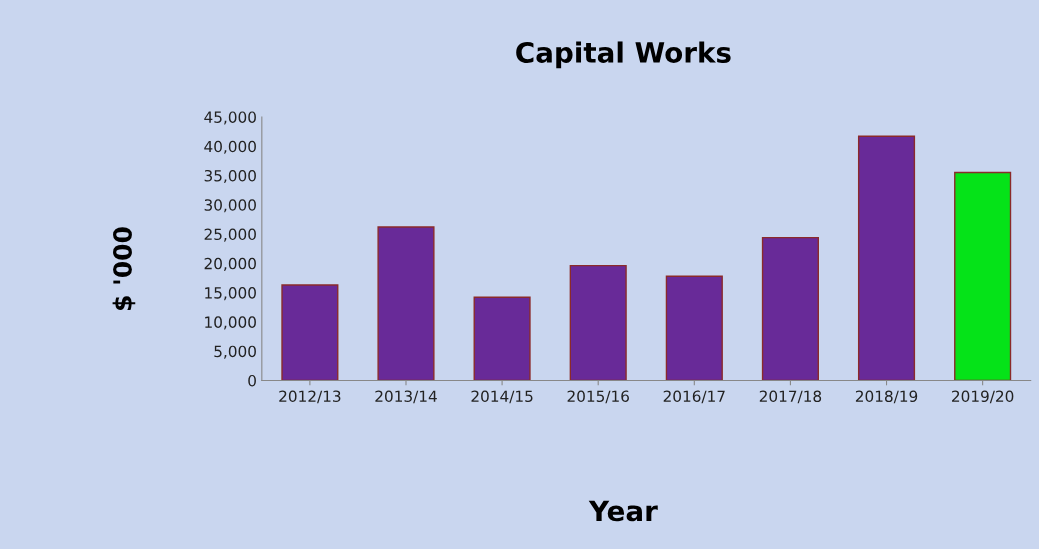 The image size is (1039, 549). Describe the element at coordinates (983, 397) in the screenshot. I see `x-tick-label: 2019/20` at that location.